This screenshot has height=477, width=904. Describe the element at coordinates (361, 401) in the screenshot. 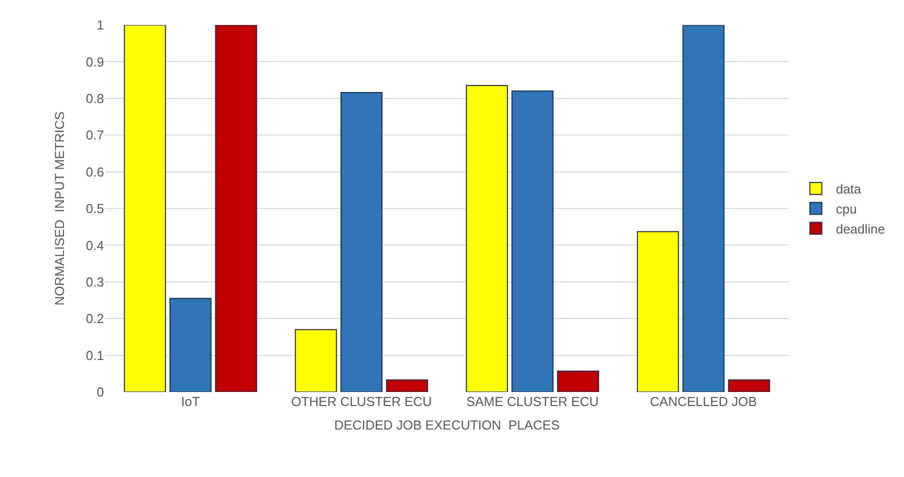

I see `x-tick-label: OTHER CLUSTER ECU` at that location.